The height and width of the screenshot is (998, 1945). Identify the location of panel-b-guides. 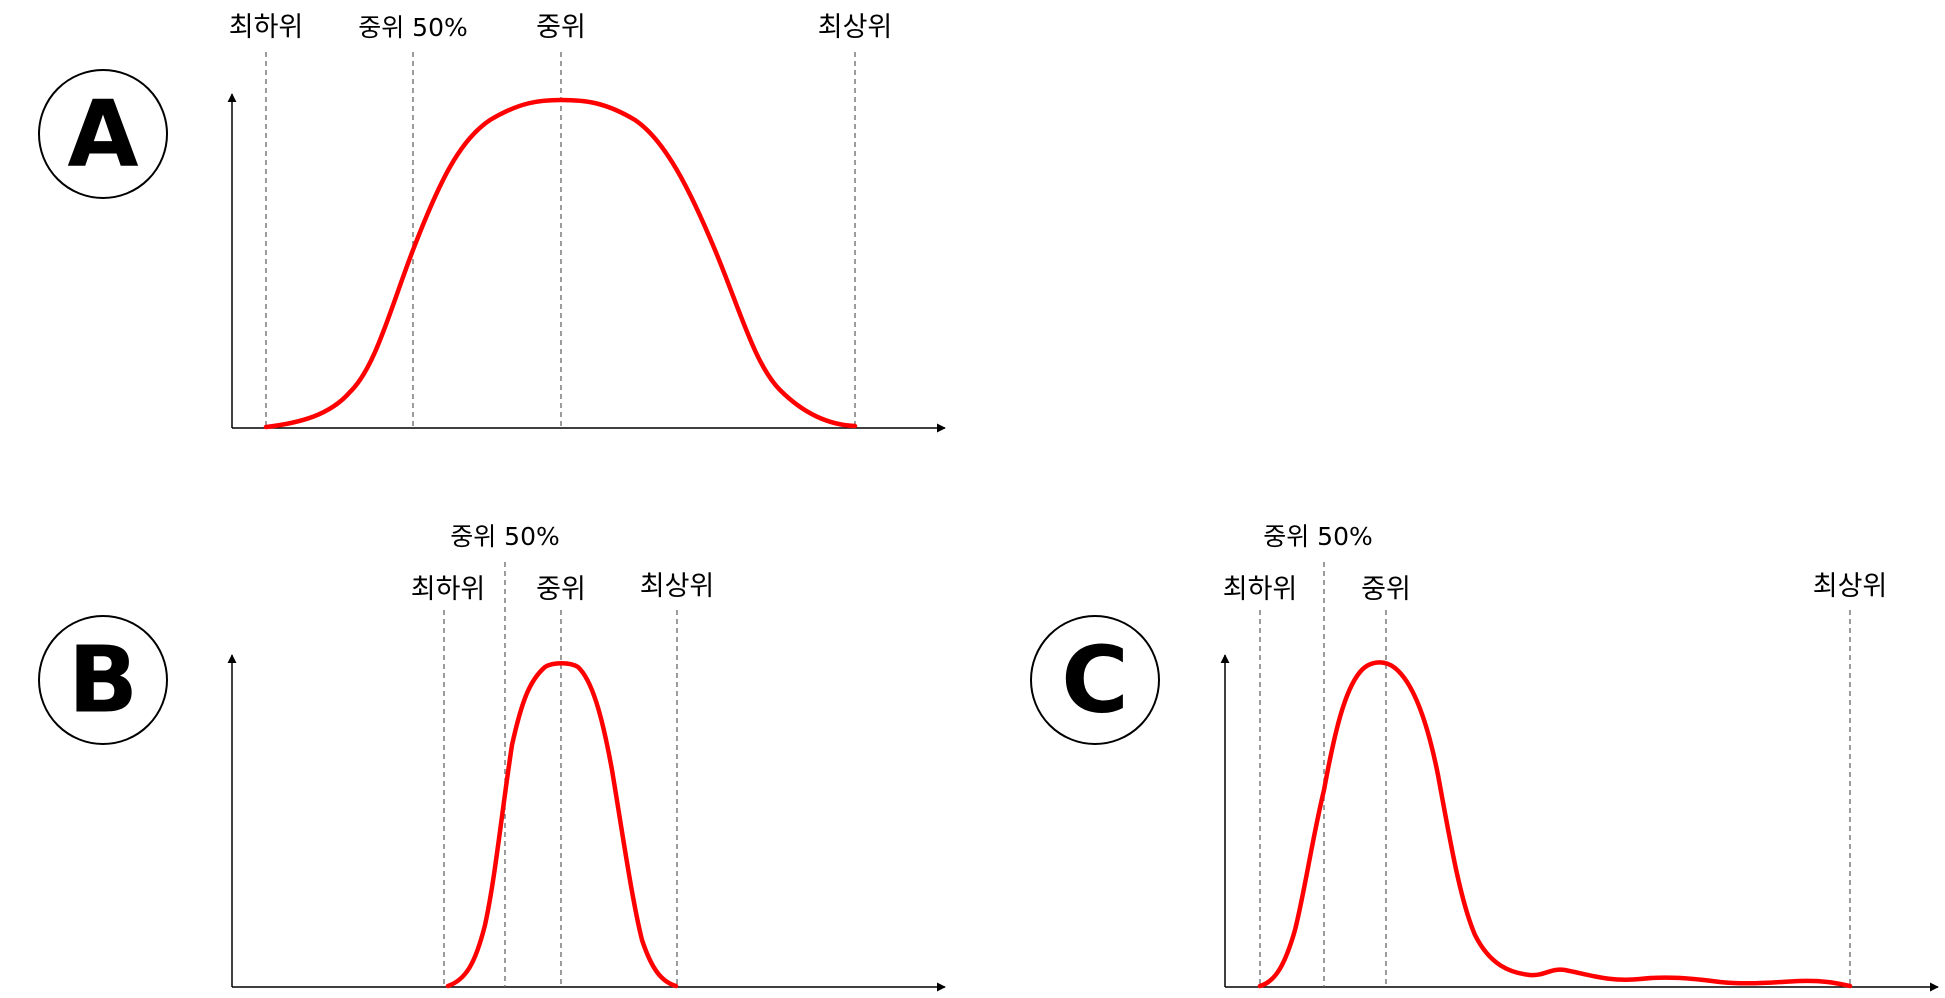
(560, 774).